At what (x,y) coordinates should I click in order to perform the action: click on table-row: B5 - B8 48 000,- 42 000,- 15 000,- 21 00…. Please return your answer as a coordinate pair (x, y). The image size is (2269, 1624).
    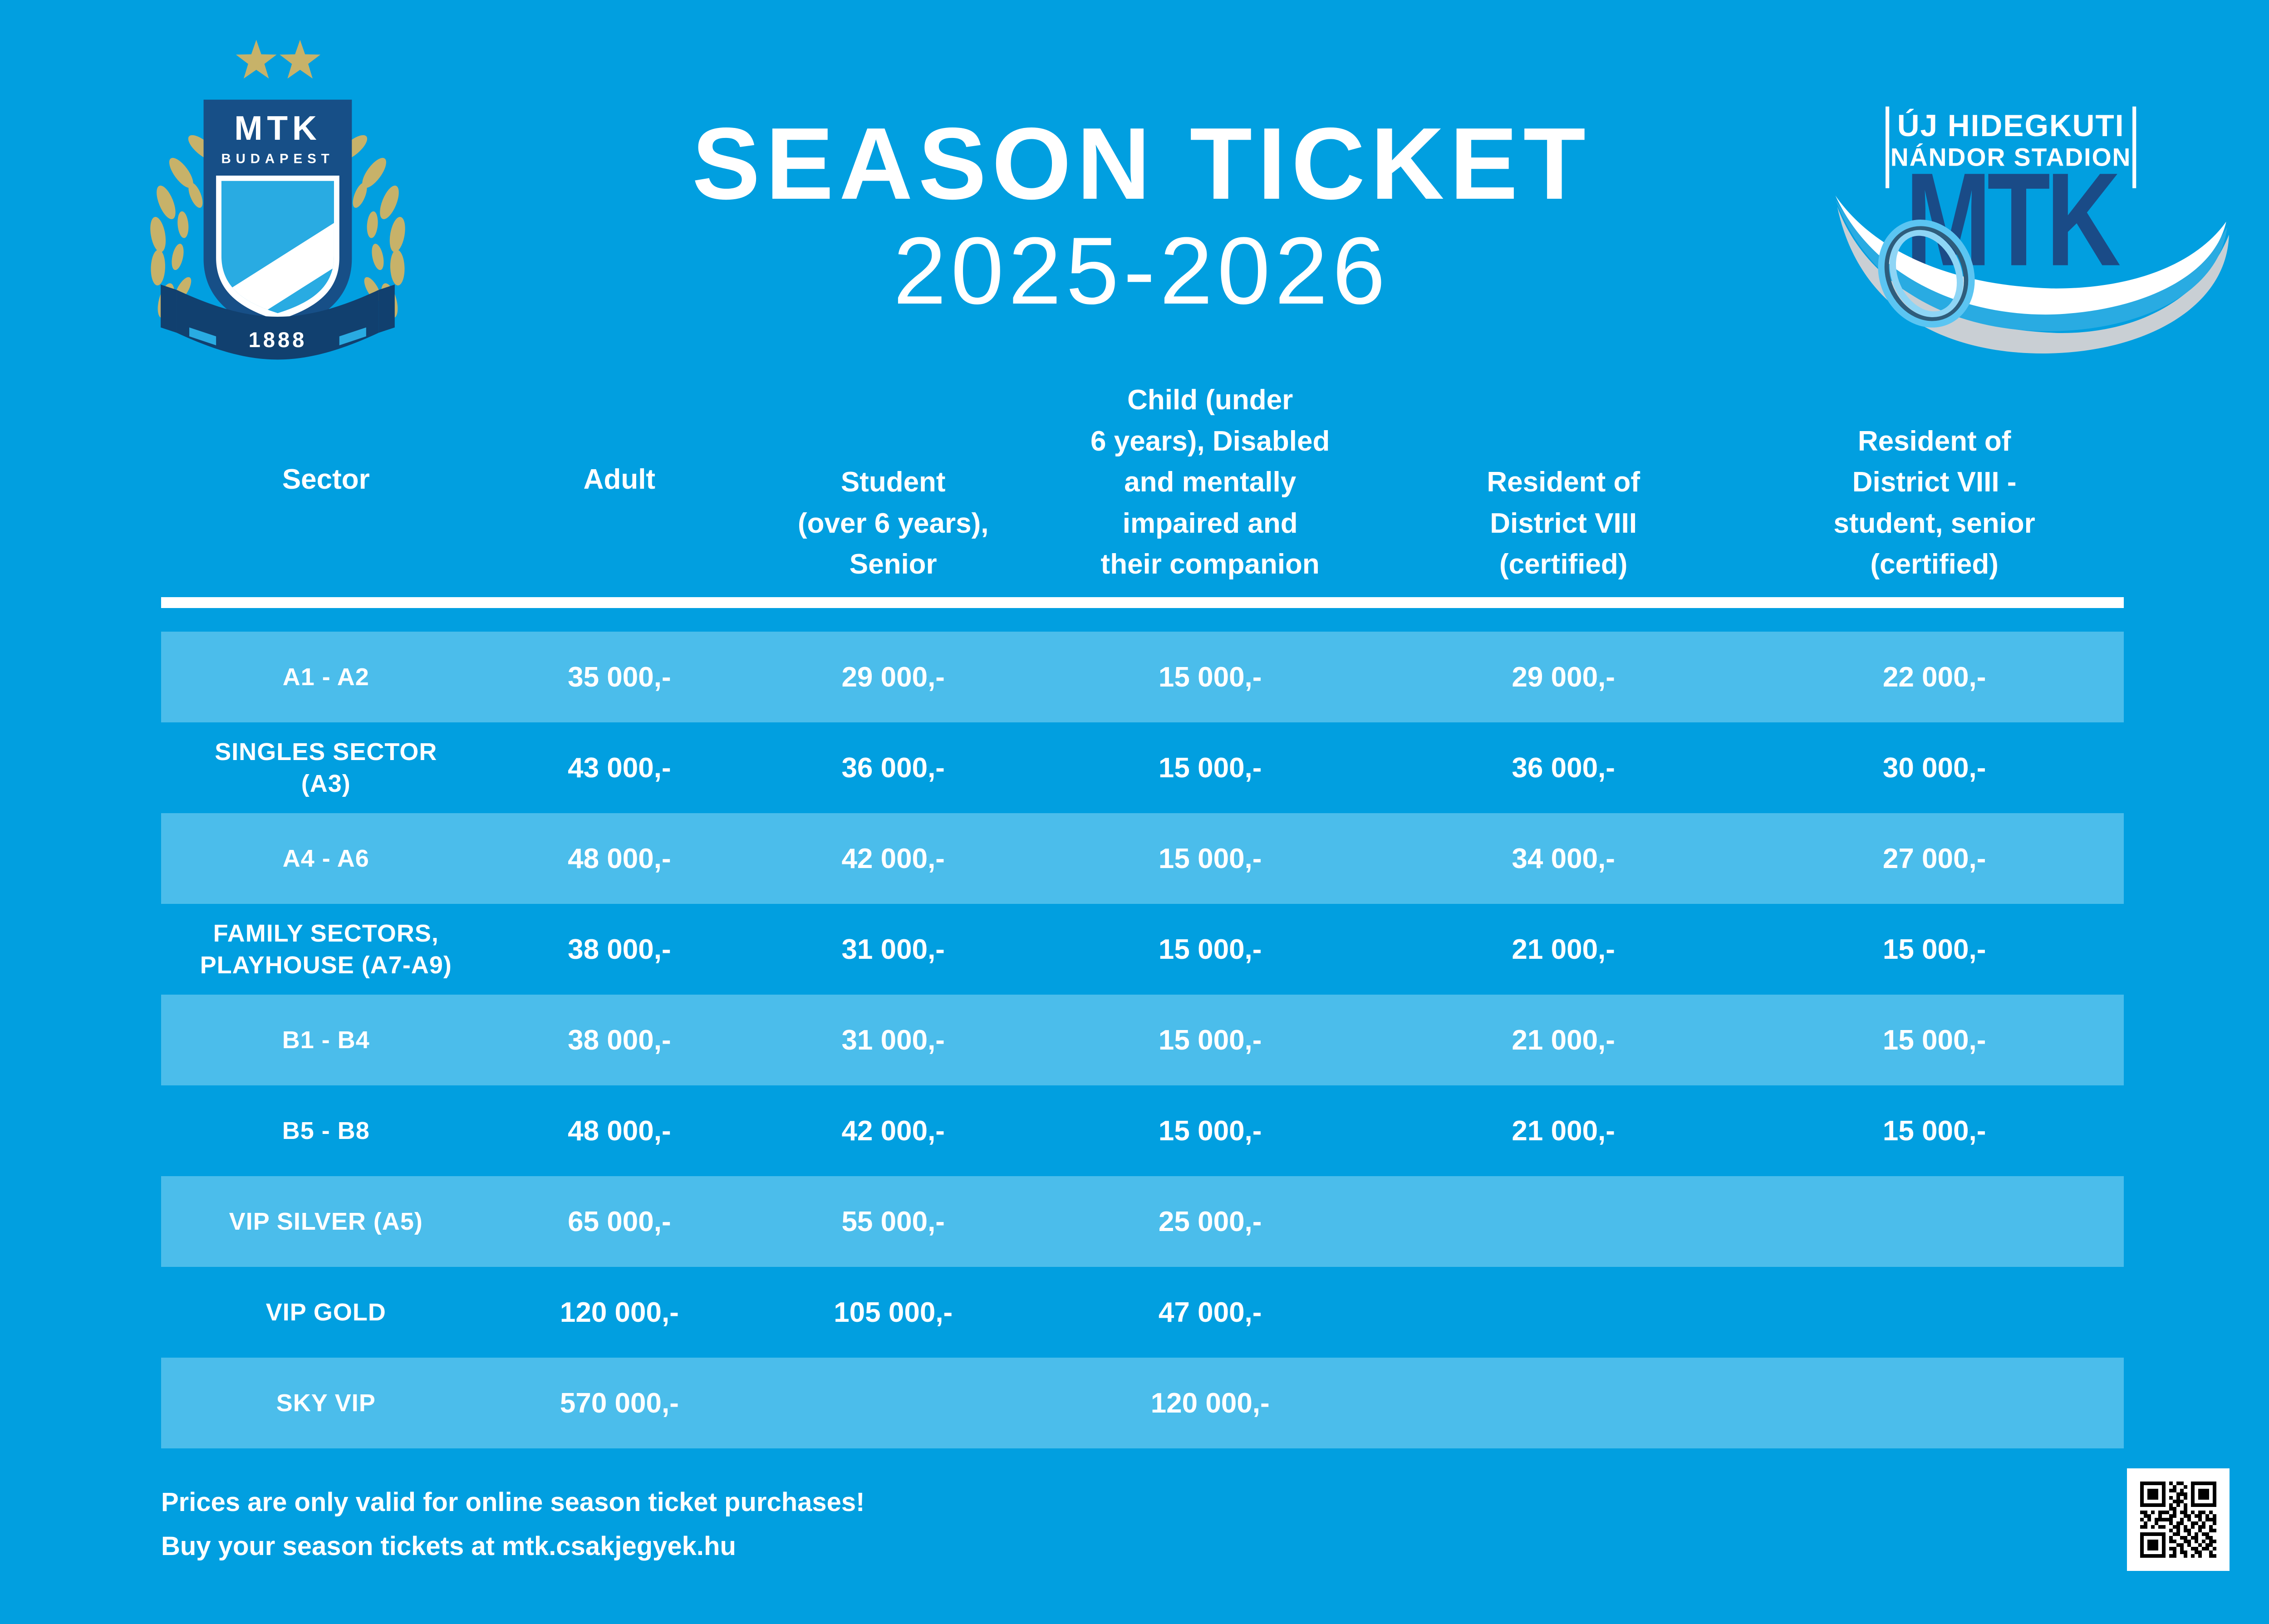
    Looking at the image, I should click on (1142, 1130).